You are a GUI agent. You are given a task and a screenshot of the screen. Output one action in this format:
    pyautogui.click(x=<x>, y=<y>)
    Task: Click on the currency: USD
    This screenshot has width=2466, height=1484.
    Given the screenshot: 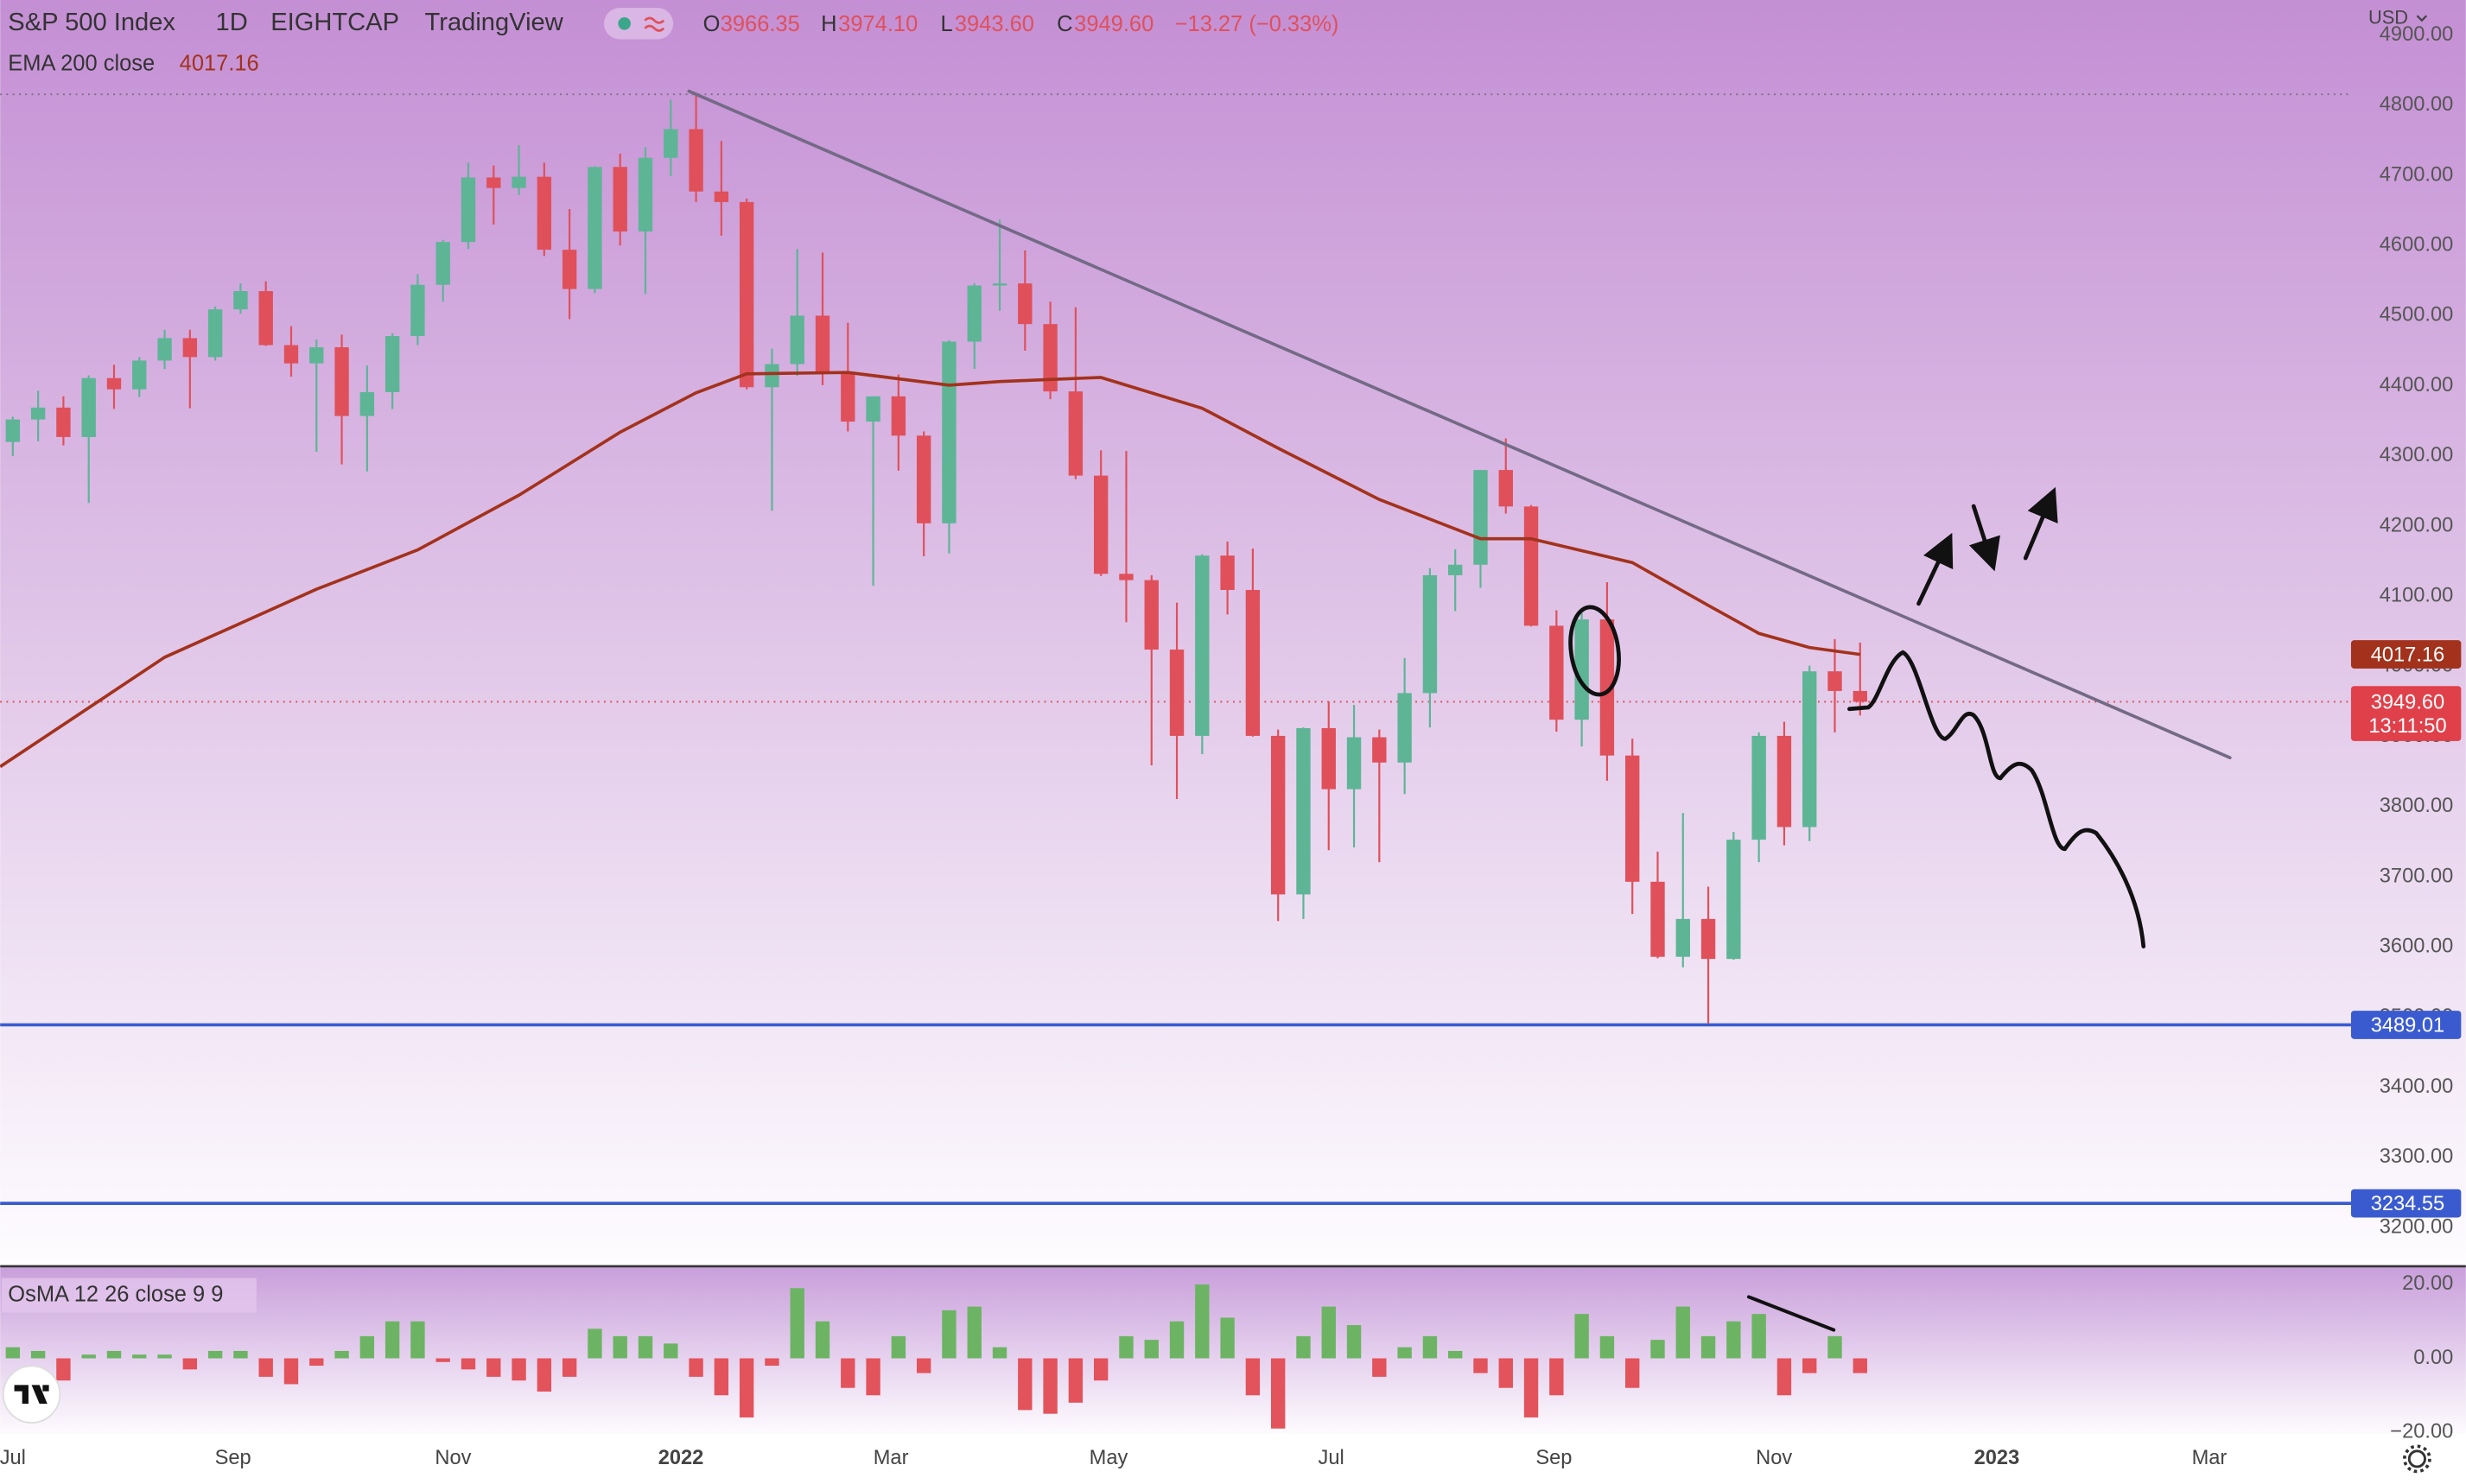 What is the action you would take?
    pyautogui.click(x=2388, y=18)
    